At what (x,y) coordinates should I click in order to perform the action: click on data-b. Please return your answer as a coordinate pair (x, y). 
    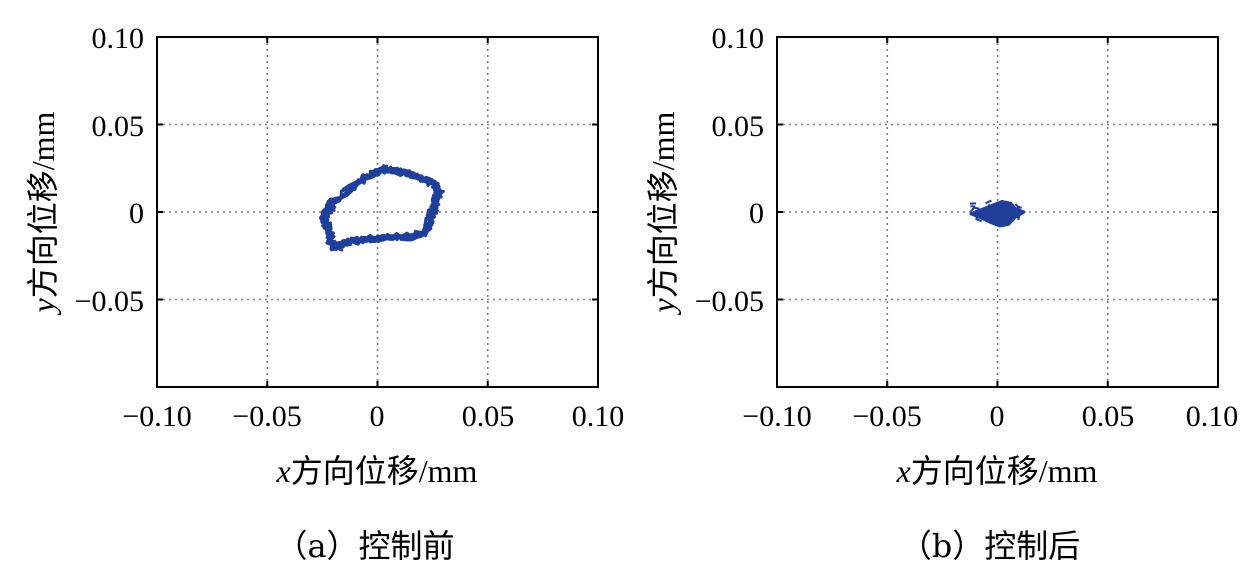
    Looking at the image, I should click on (997, 213).